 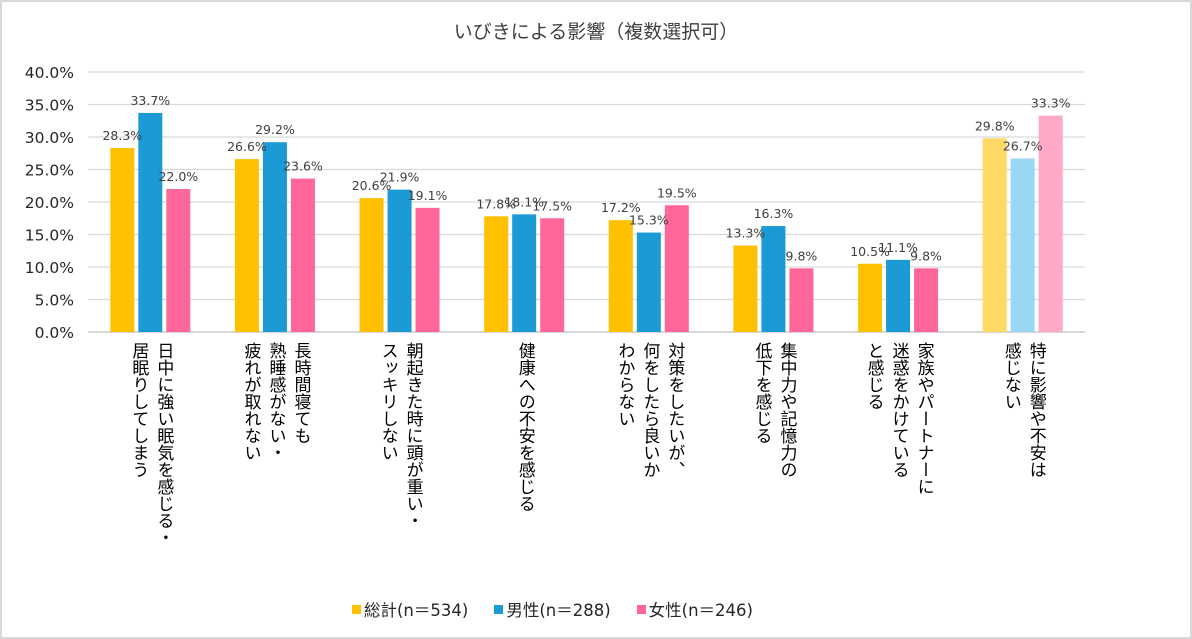 What do you see at coordinates (624, 384) in the screenshot?
I see `x-category-line: わからない` at bounding box center [624, 384].